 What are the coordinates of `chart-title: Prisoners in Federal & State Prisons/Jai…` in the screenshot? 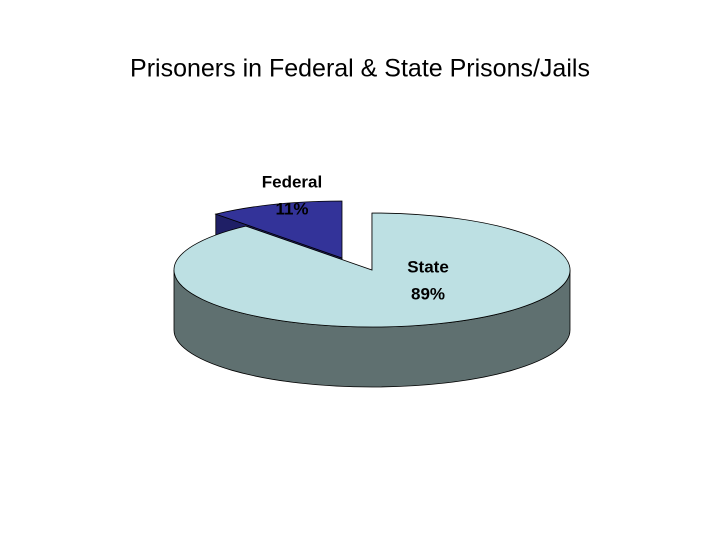 It's located at (360, 69).